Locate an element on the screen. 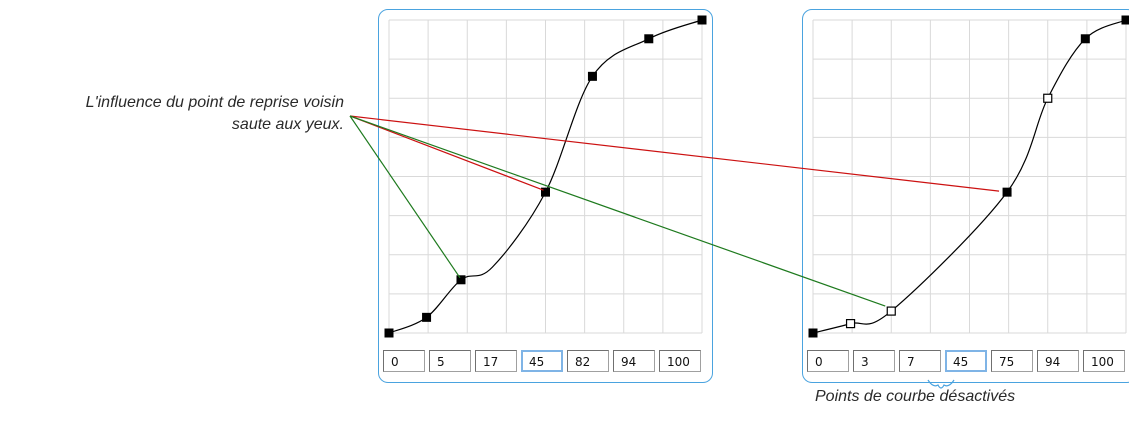  annotation-influence-line-2: saute aux yeux. is located at coordinates (287, 124).